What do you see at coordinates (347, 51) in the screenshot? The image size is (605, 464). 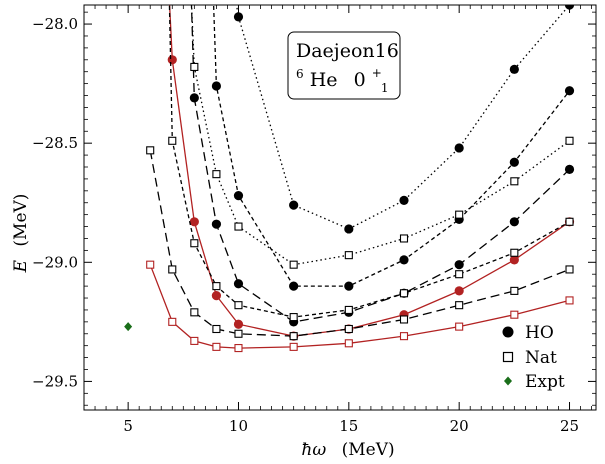 I see `annotation-interaction: Daejeon16` at bounding box center [347, 51].